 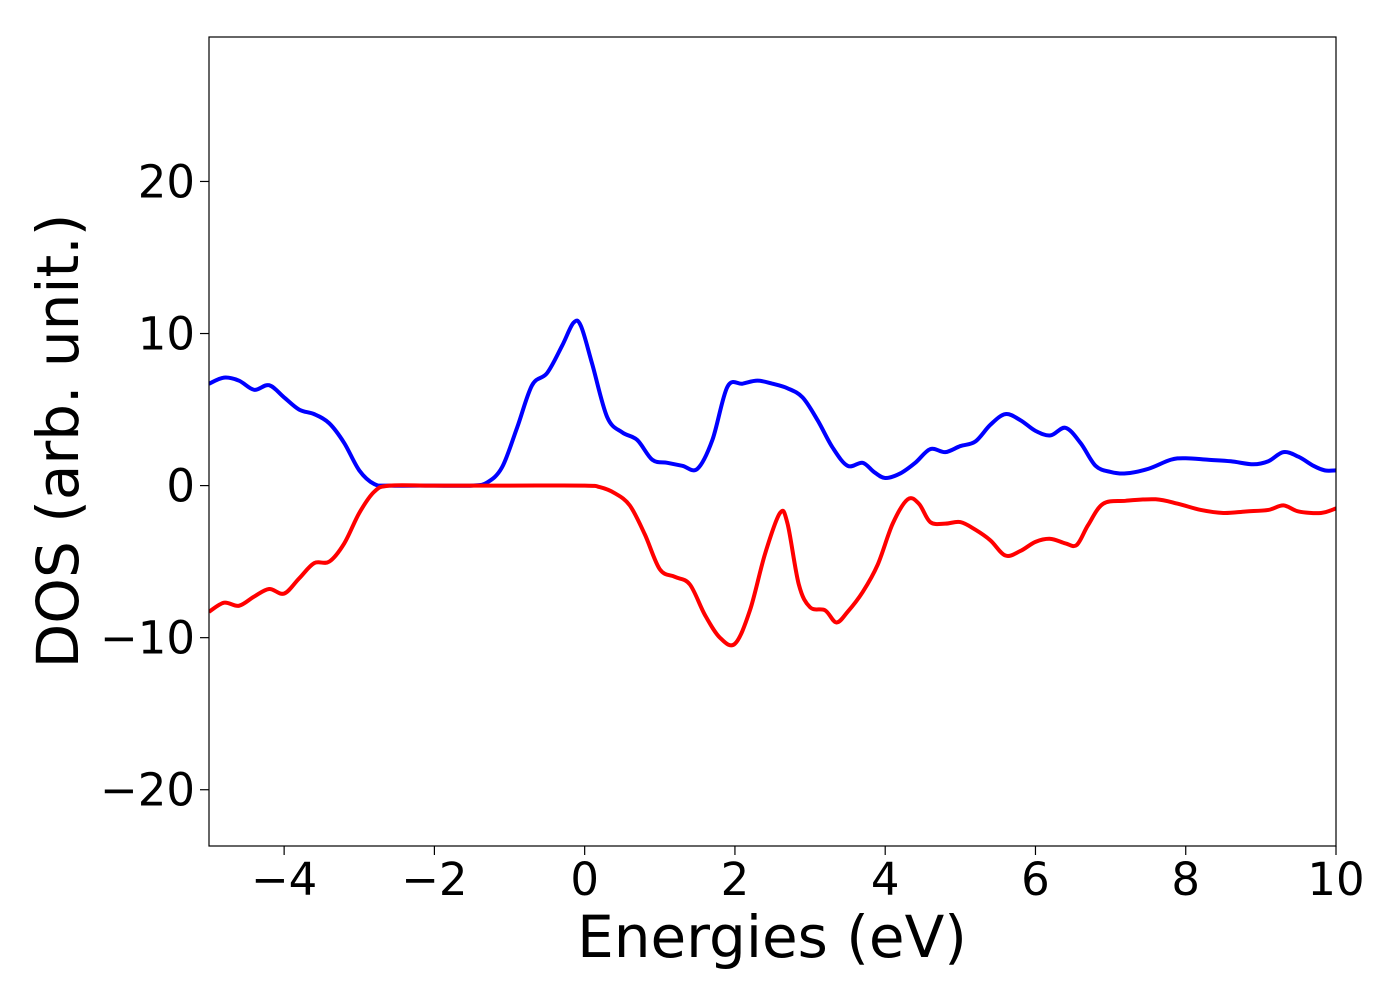 What do you see at coordinates (584, 879) in the screenshot?
I see `x-tick-label: 0` at bounding box center [584, 879].